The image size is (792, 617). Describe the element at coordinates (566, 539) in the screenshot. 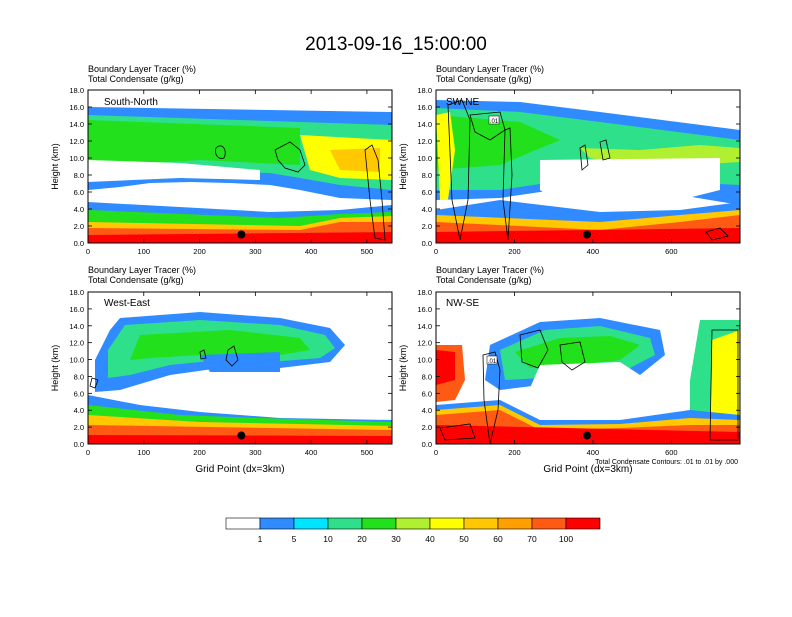

I see `colorbar-label: 100` at that location.